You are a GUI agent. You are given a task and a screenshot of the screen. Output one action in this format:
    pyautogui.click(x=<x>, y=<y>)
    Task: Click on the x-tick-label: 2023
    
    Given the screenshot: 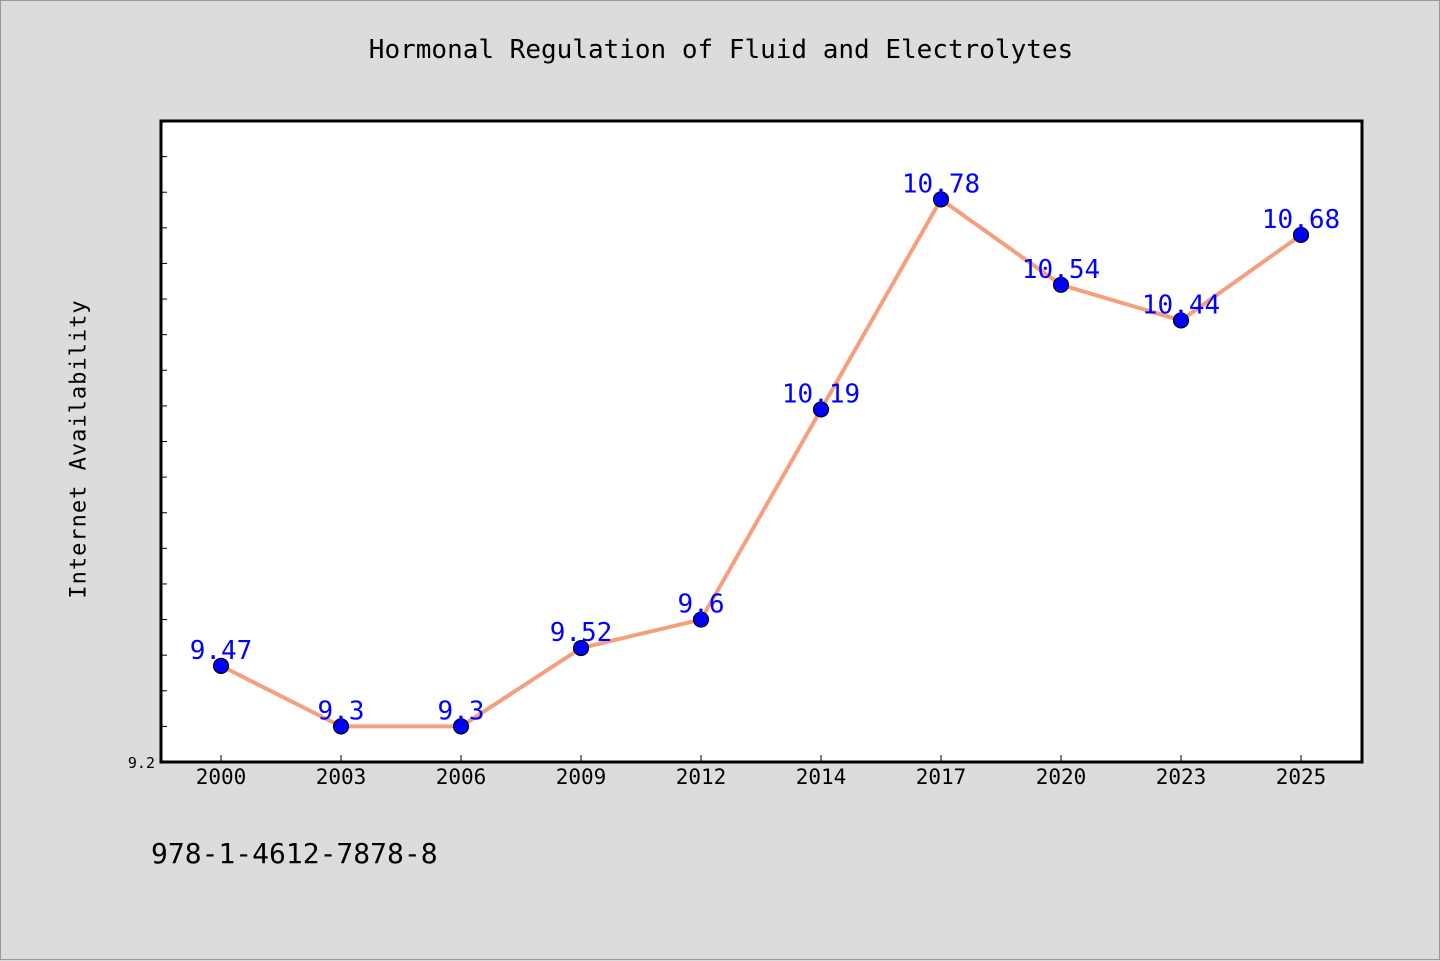 What is the action you would take?
    pyautogui.click(x=1181, y=777)
    